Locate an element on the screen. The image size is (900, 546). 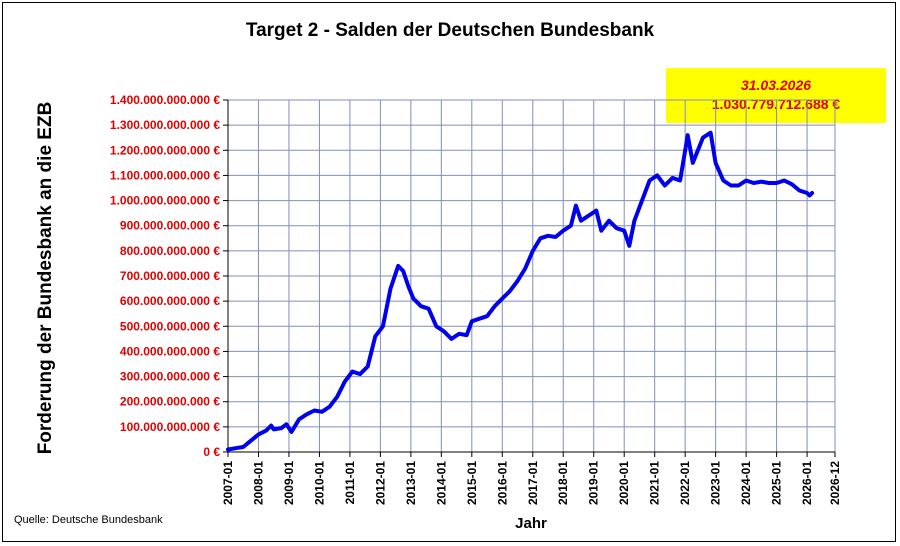
y-tick-label: 1.000.000.000.000 € is located at coordinates (165, 201).